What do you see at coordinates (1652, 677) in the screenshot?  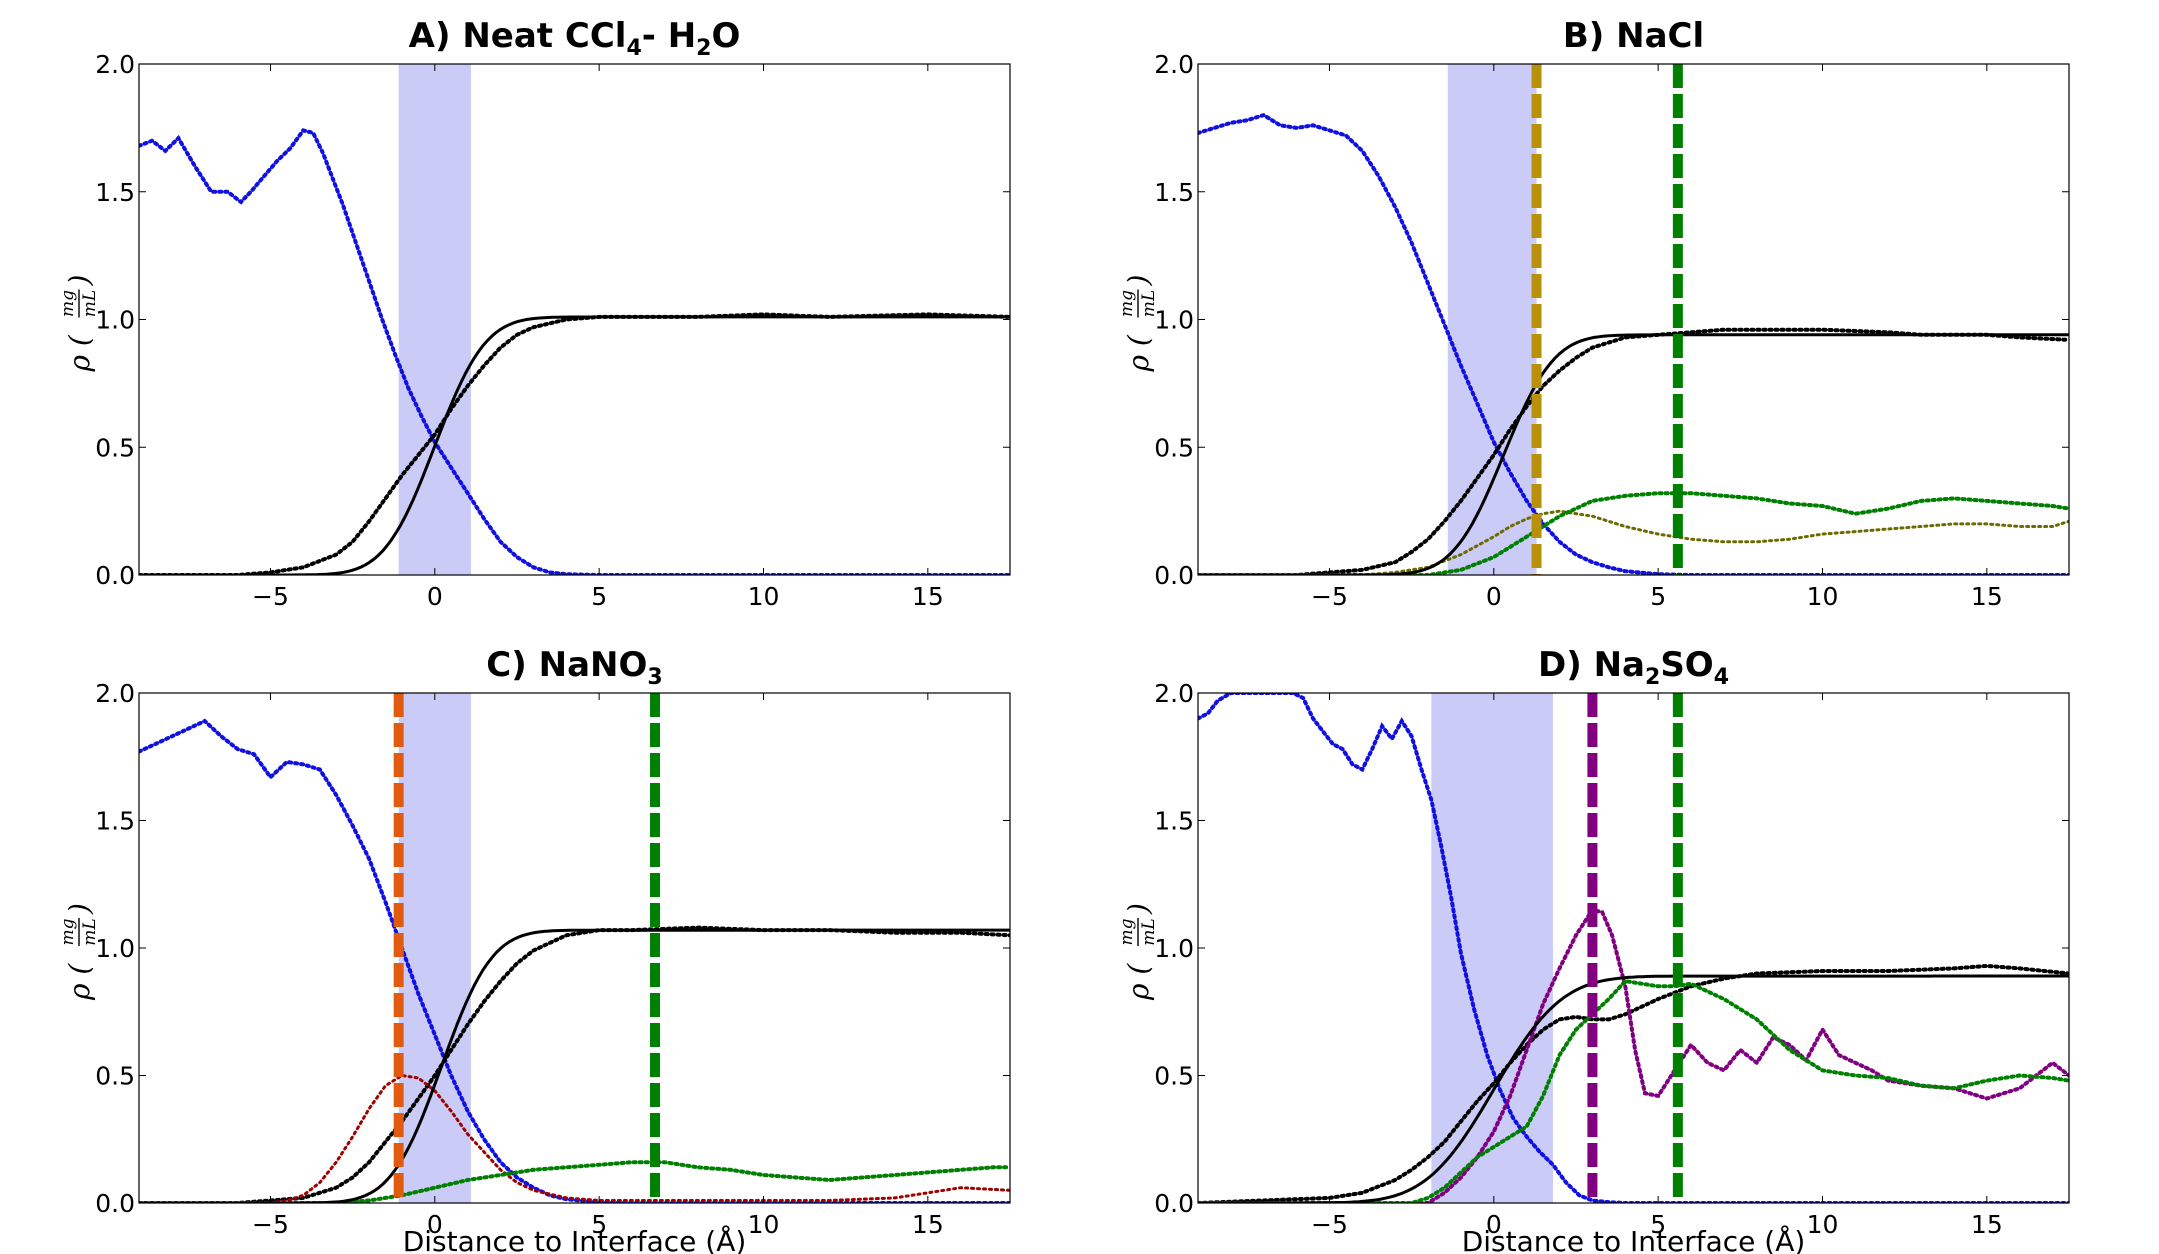 I see `title-subscript: 2` at bounding box center [1652, 677].